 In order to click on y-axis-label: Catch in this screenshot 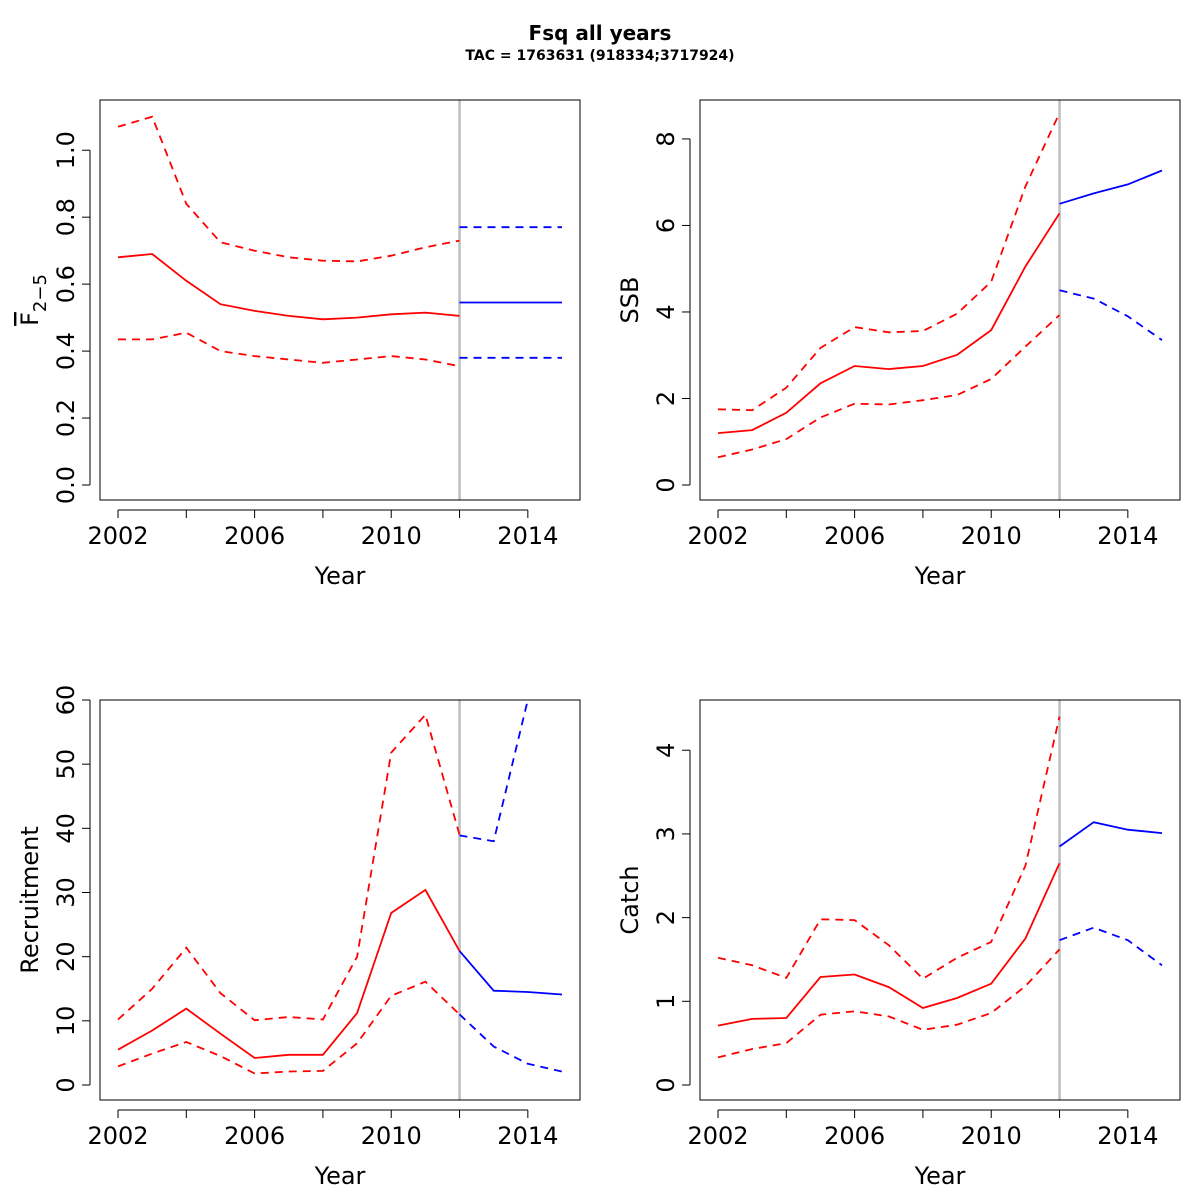, I will do `click(630, 899)`.